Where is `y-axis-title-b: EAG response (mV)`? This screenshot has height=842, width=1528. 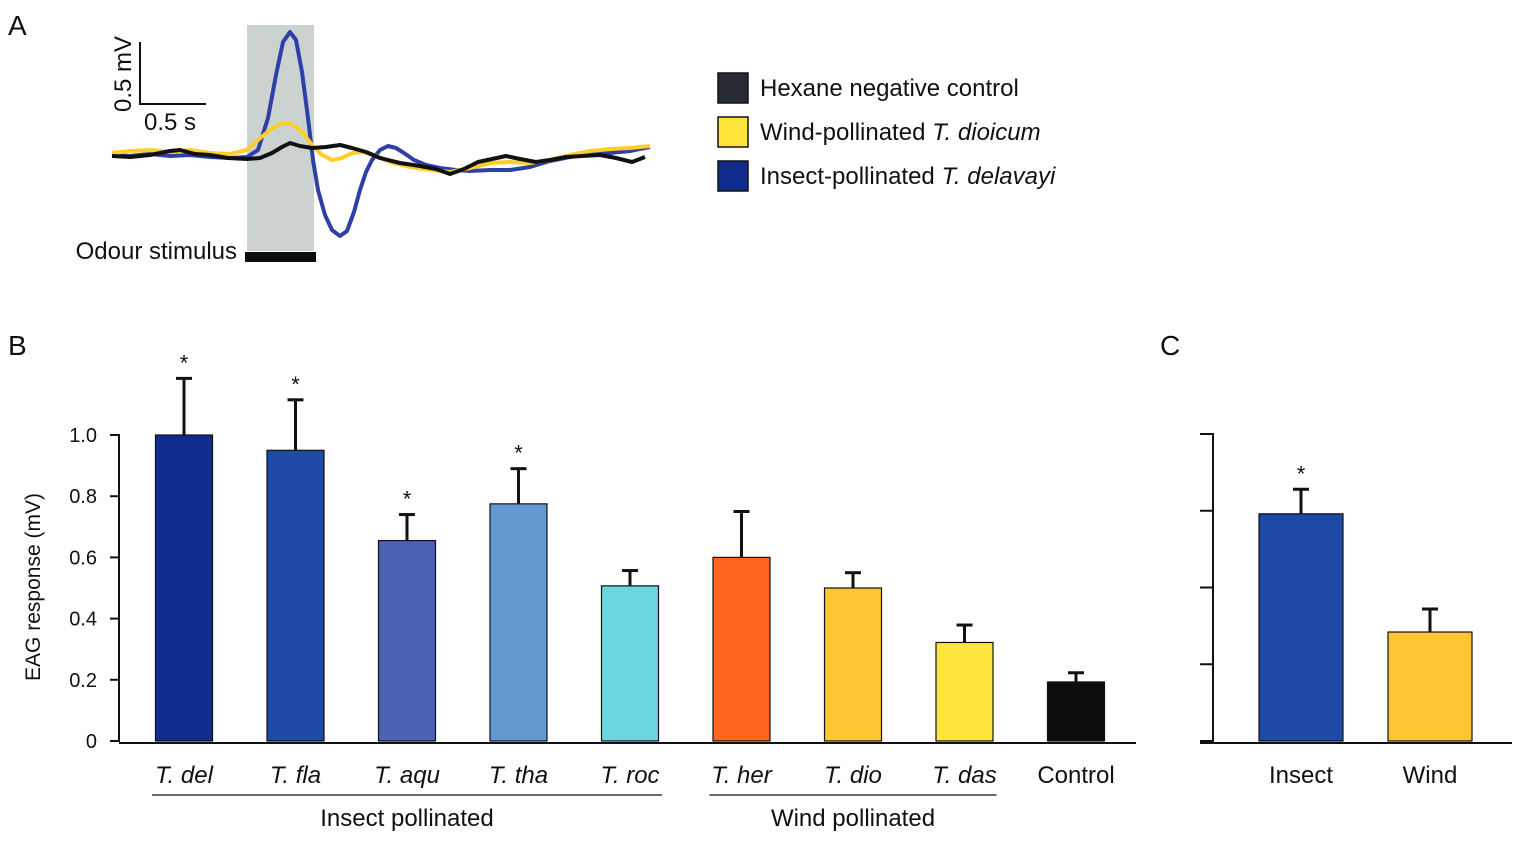 y-axis-title-b: EAG response (mV) is located at coordinates (33, 587).